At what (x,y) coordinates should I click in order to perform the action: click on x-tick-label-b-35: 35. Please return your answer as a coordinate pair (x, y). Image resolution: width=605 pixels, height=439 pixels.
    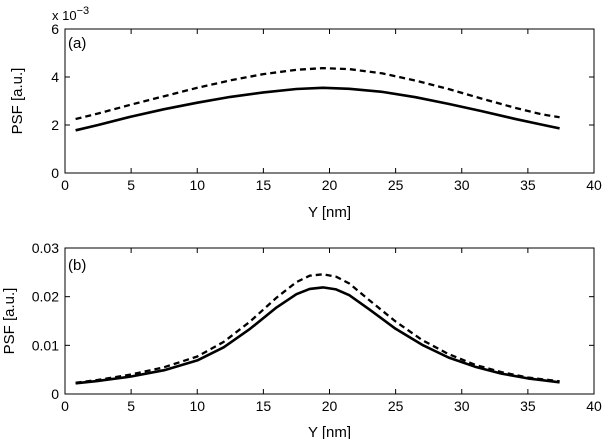
    Looking at the image, I should click on (528, 406).